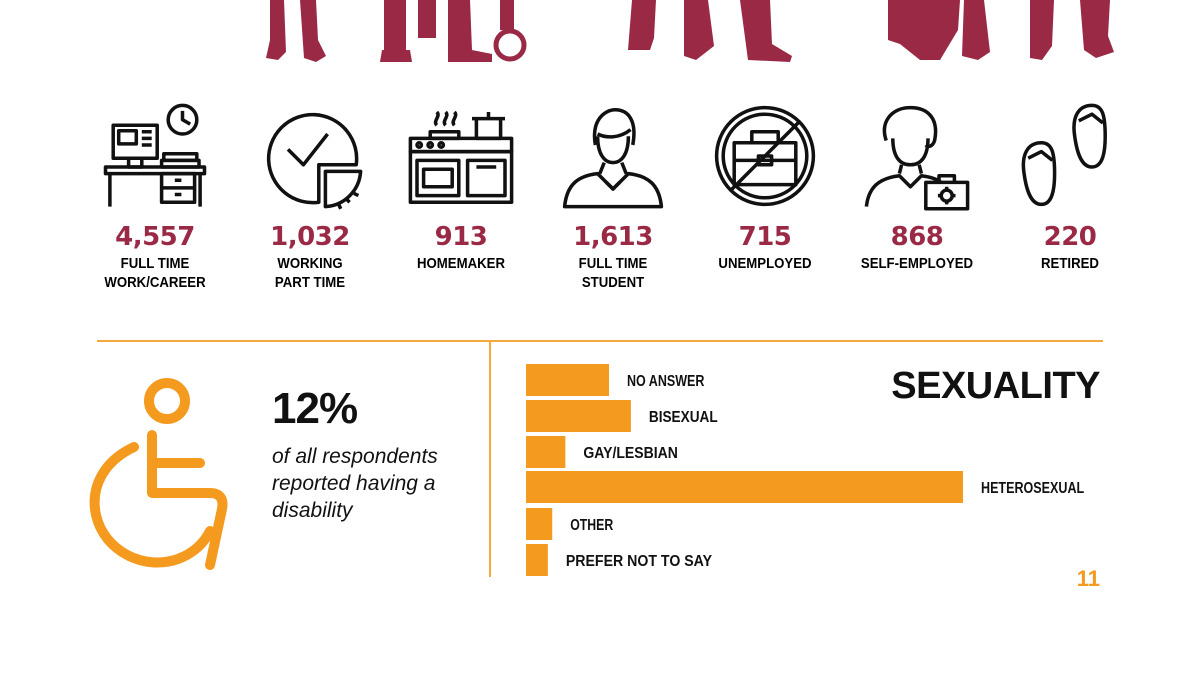 This screenshot has height=675, width=1200. I want to click on stat-retired: 220 RETIRED, so click(1070, 186).